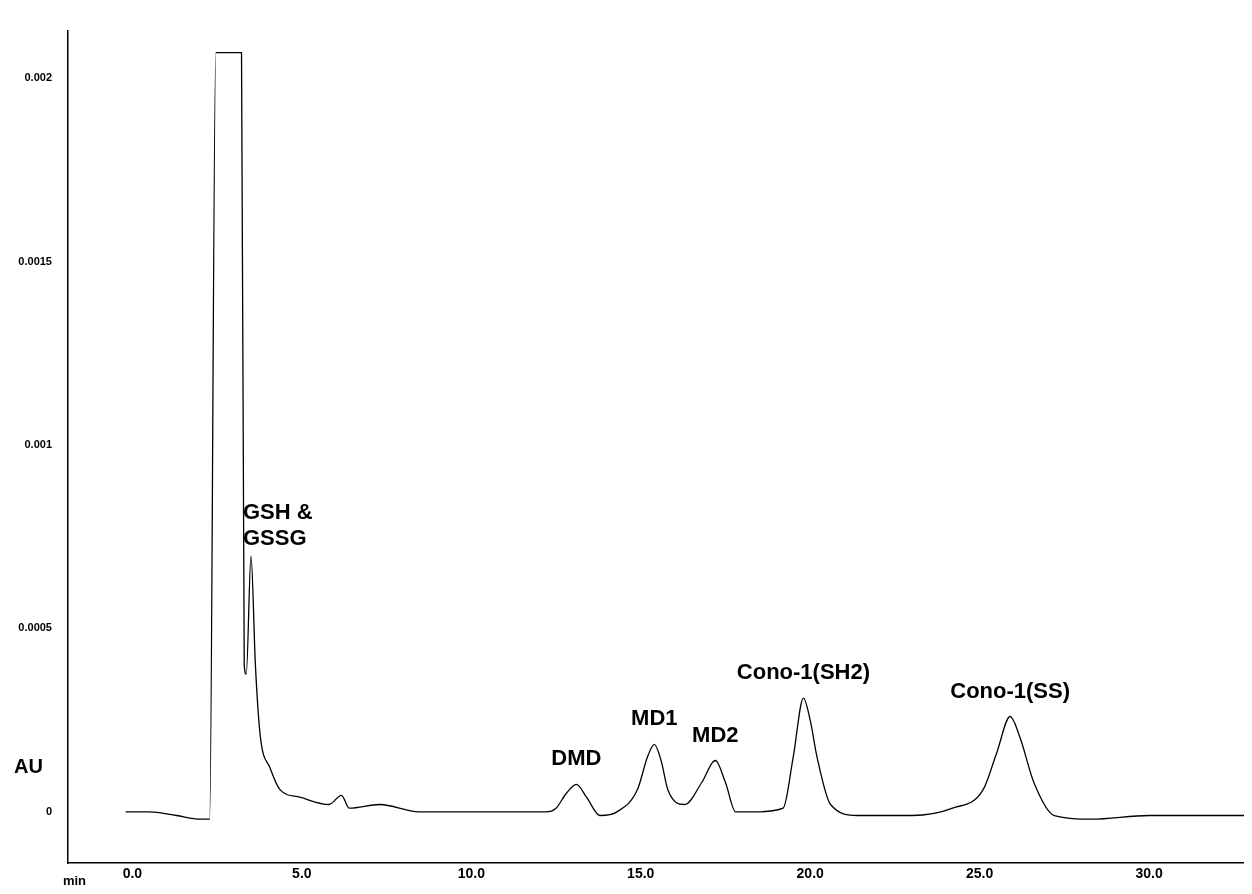 The image size is (1252, 894). I want to click on x-tick-label: 15.0, so click(641, 873).